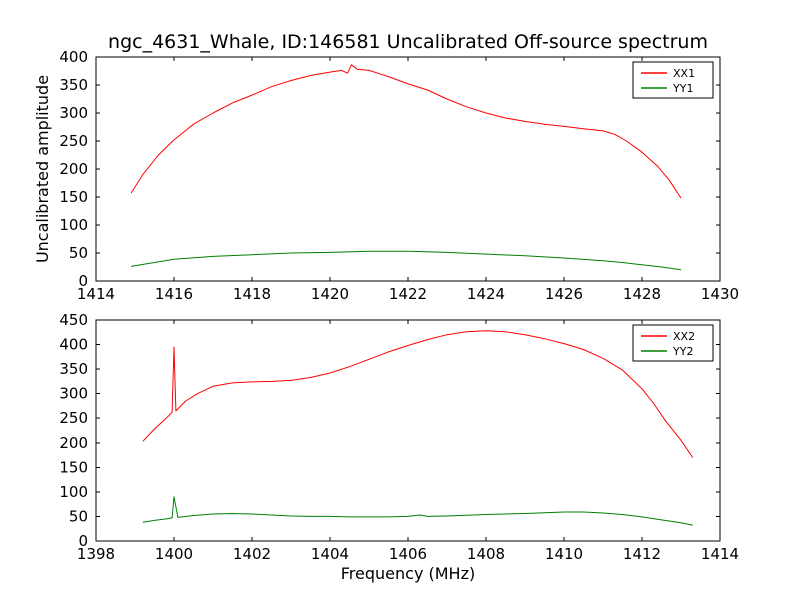 The width and height of the screenshot is (800, 600). I want to click on x-tick-label: 1416, so click(174, 294).